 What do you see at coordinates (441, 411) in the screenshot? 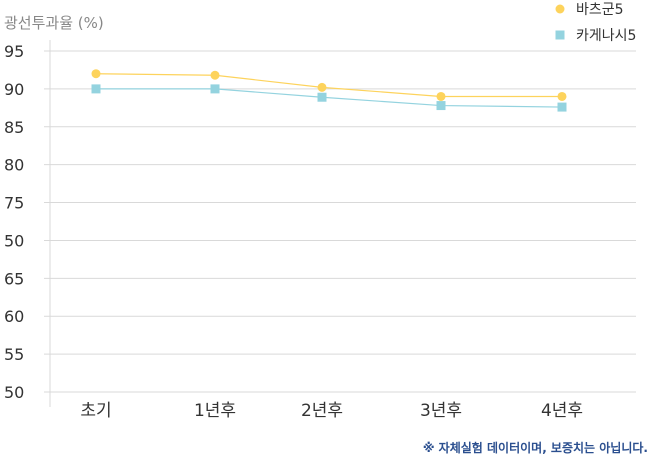
I see `x-tick-label: 3년후` at bounding box center [441, 411].